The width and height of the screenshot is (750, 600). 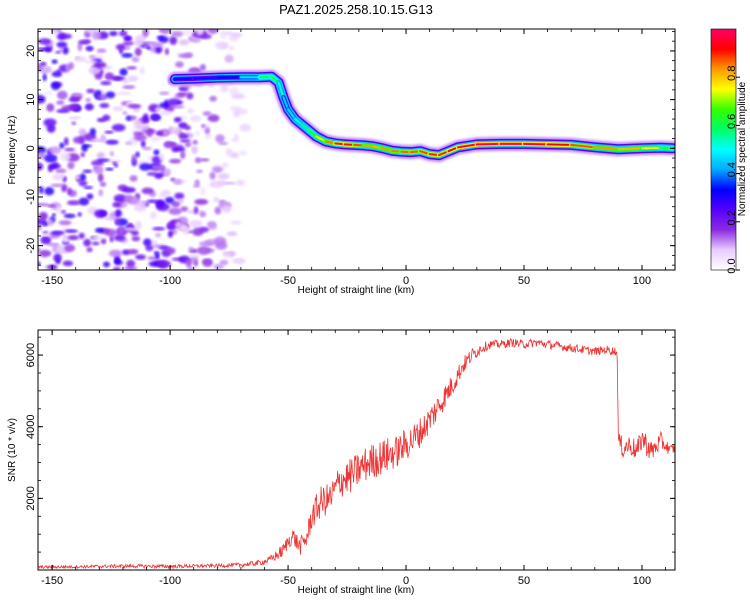 What do you see at coordinates (742, 148) in the screenshot?
I see `colorbar-label: Normalized spectral amplitude` at bounding box center [742, 148].